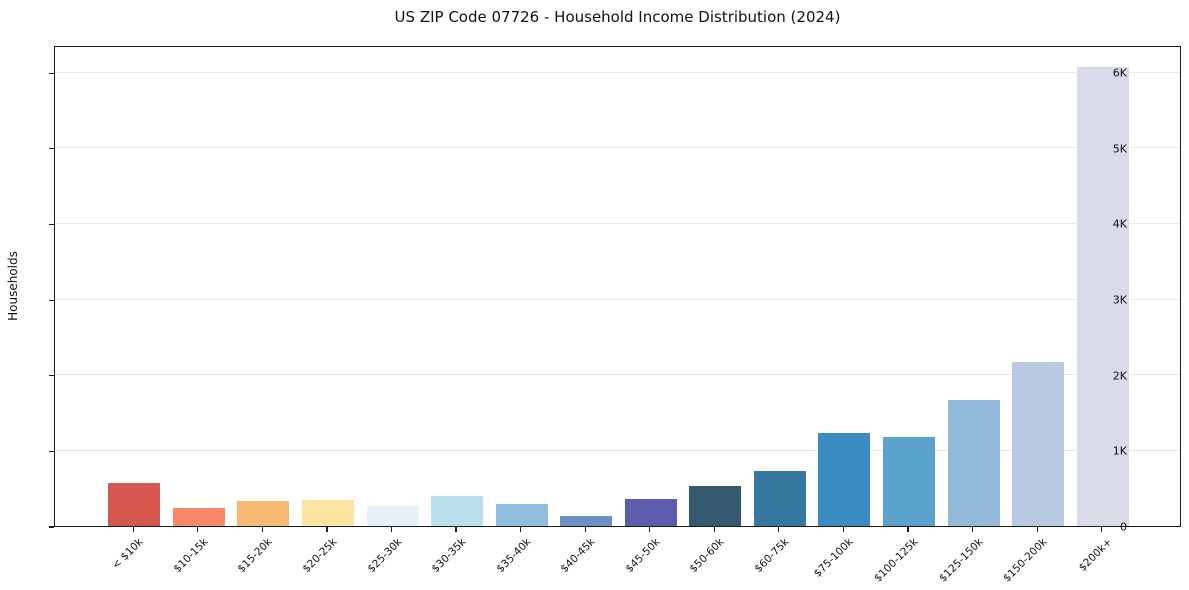 The width and height of the screenshot is (1189, 590). What do you see at coordinates (262, 529) in the screenshot?
I see `x-tick-mark-$15-20k` at bounding box center [262, 529].